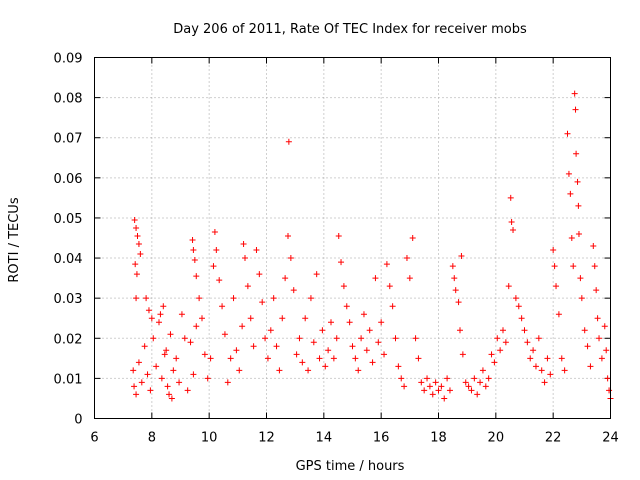 The width and height of the screenshot is (640, 480). I want to click on y-tick-label: 0.06, so click(68, 179).